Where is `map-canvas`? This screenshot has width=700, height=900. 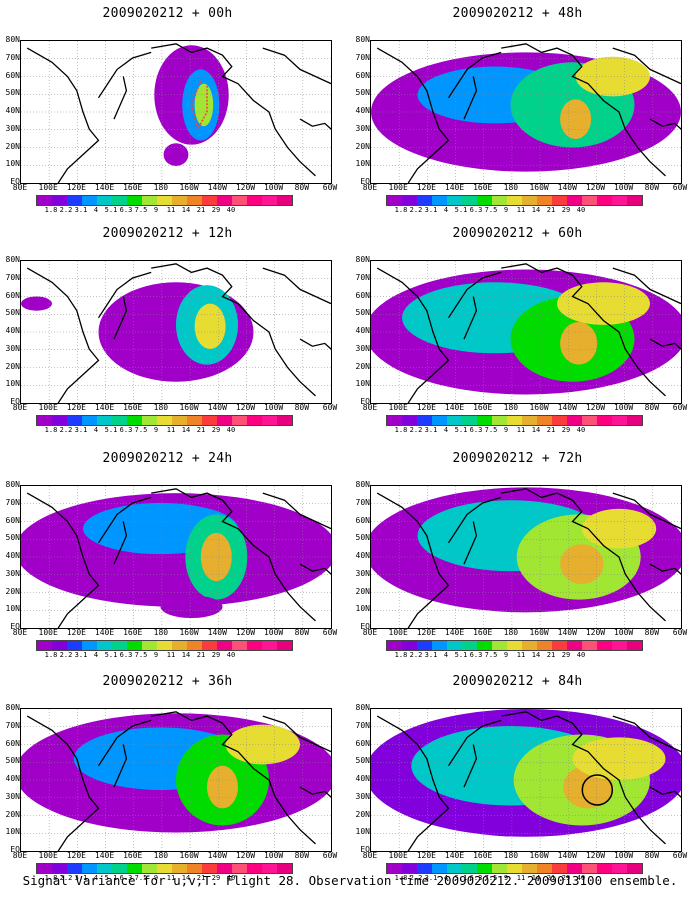 map-canvas is located at coordinates (526, 780).